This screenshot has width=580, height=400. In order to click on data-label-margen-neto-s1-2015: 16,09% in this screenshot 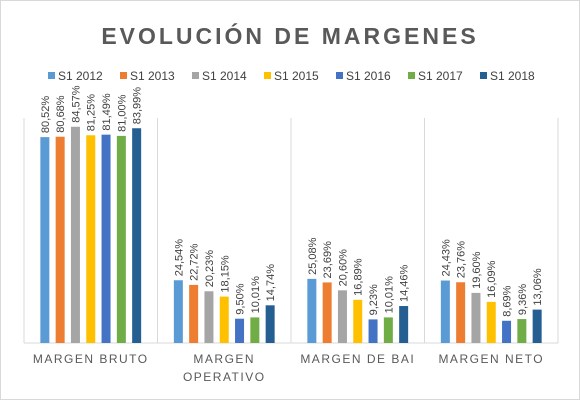, I will do `click(492, 279)`.